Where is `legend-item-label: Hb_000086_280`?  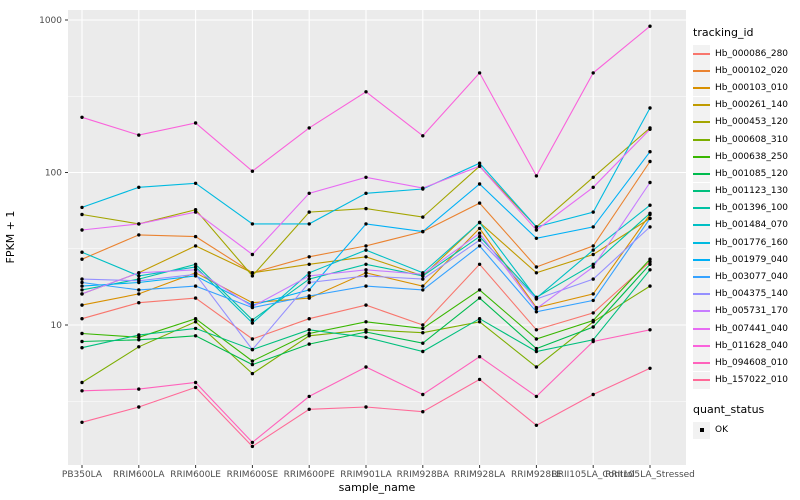 legend-item-label: Hb_000086_280 is located at coordinates (752, 53).